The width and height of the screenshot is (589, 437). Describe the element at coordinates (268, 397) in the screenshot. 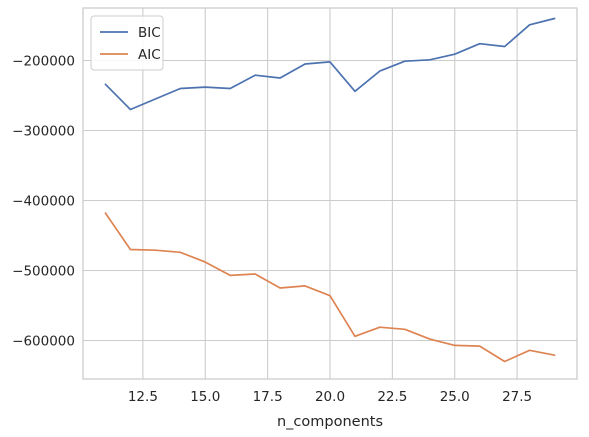

I see `x-tick-label: 17.5` at that location.